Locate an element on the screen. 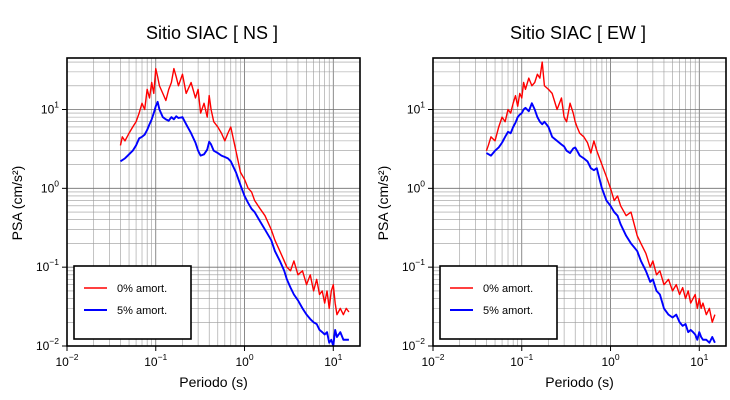 Image resolution: width=730 pixels, height=400 pixels. chart-title: Sitio SIAC [ NS ] is located at coordinates (212, 33).